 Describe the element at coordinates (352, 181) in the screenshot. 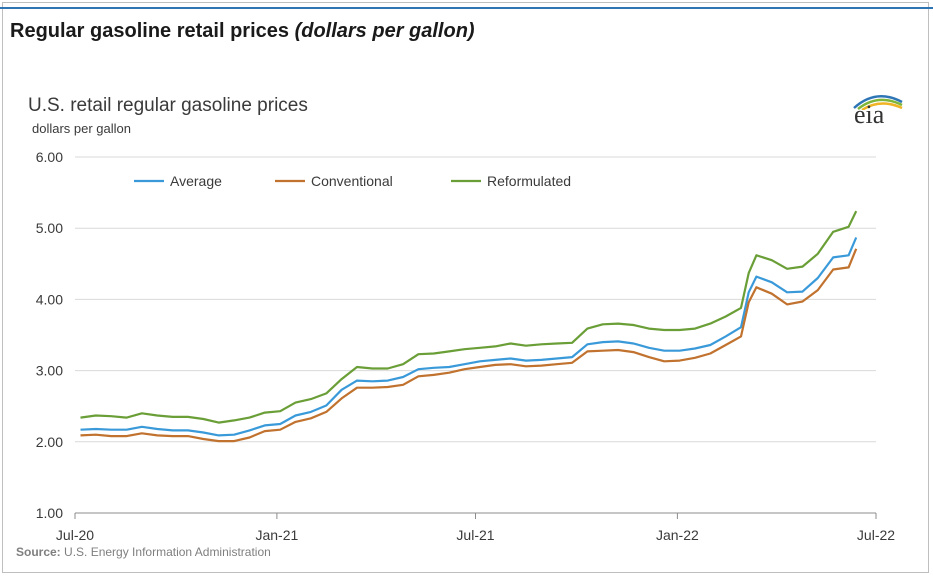

I see `legend-label-conventional: Conventional` at that location.